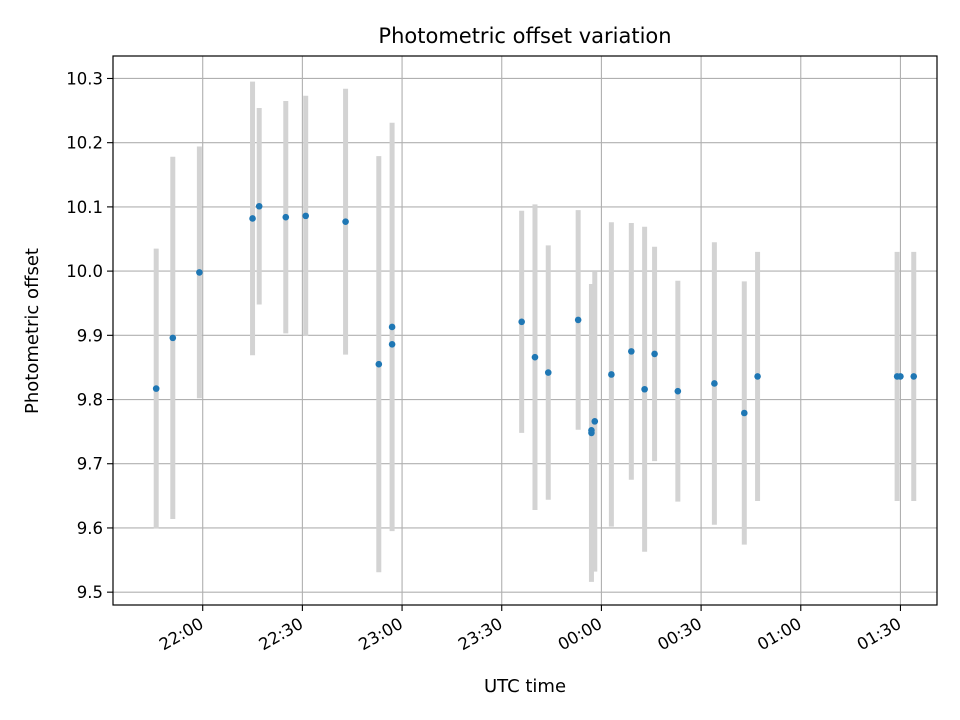 The height and width of the screenshot is (720, 960). Describe the element at coordinates (90, 464) in the screenshot. I see `y-tick-label: 9.7` at that location.